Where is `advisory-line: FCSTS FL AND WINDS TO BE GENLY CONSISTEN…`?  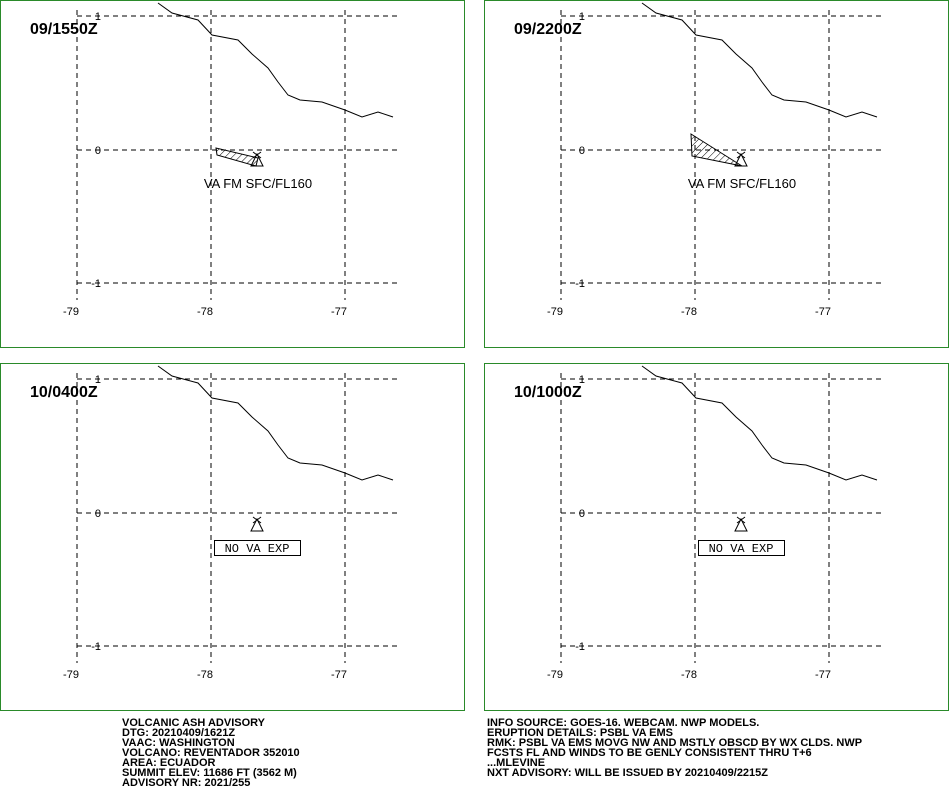
advisory-line: FCSTS FL AND WINDS TO BE GENLY CONSISTEN… is located at coordinates (649, 753).